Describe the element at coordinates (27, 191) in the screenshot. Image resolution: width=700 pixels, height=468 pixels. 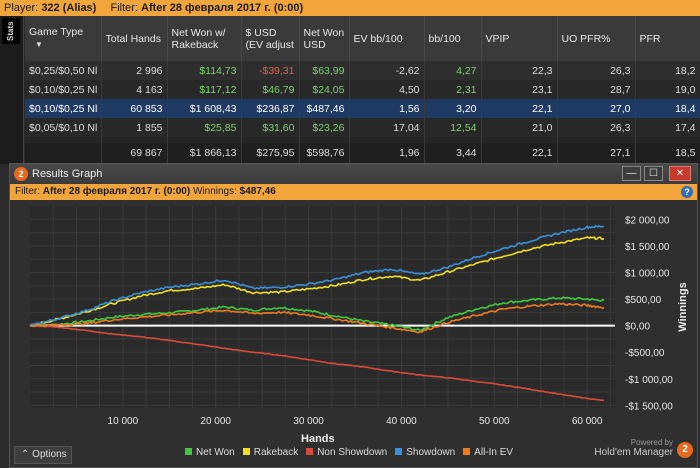
I see `graph-filter-label: Filter:` at that location.